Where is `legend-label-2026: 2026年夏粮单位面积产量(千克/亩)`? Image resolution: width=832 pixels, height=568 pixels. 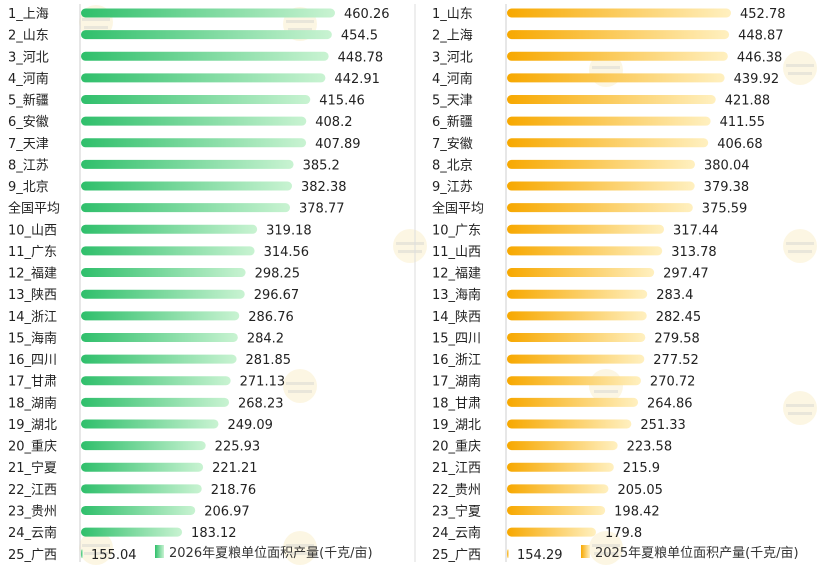
legend-label-2026: 2026年夏粮单位面积产量(千克/亩) is located at coordinates (271, 553).